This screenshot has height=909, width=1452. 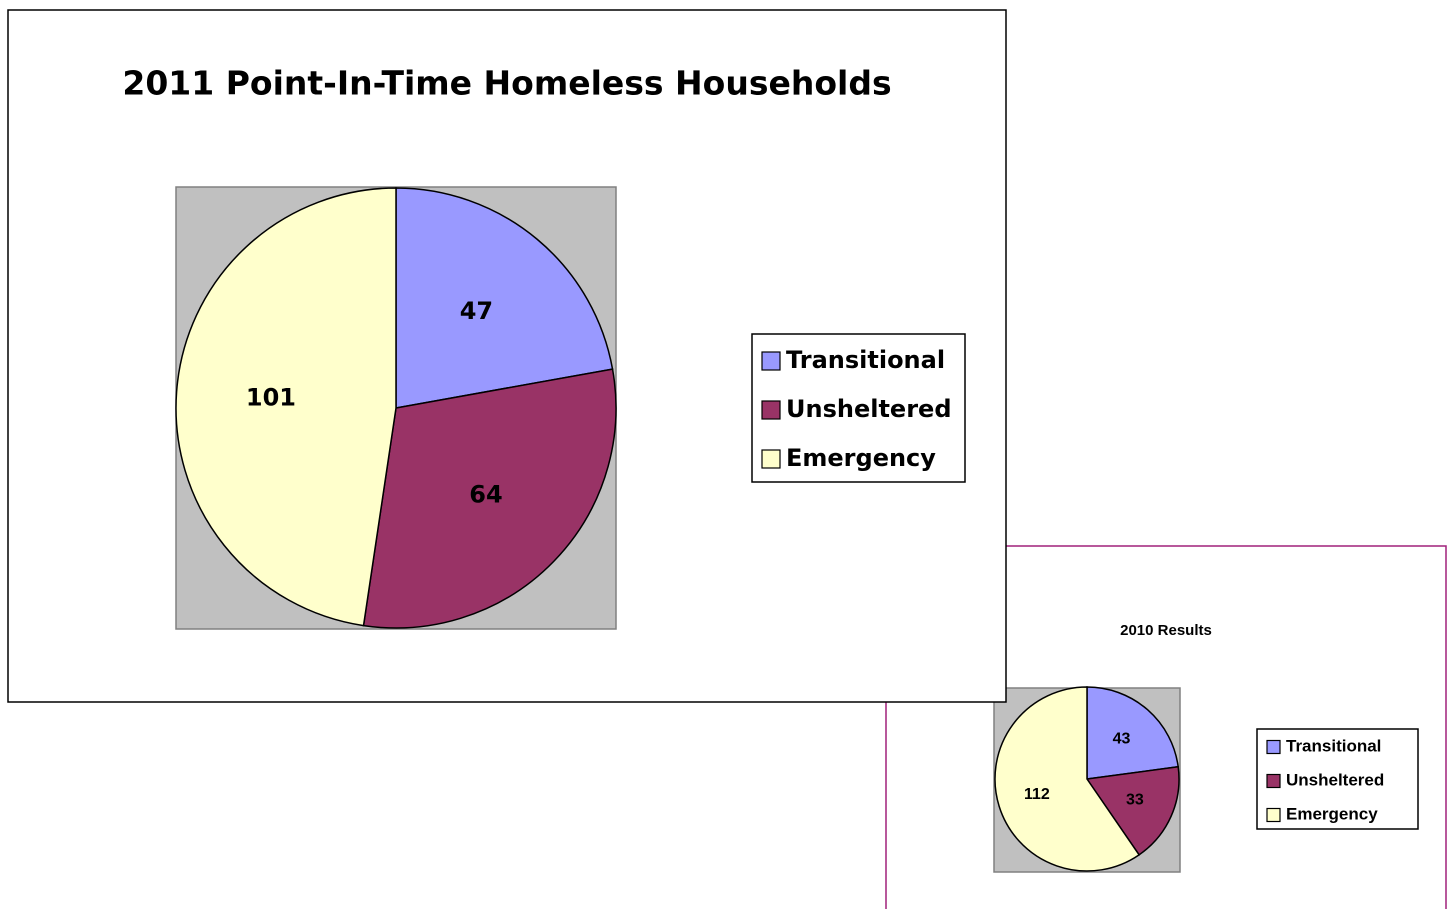 I want to click on data-label: 33, so click(x=1135, y=799).